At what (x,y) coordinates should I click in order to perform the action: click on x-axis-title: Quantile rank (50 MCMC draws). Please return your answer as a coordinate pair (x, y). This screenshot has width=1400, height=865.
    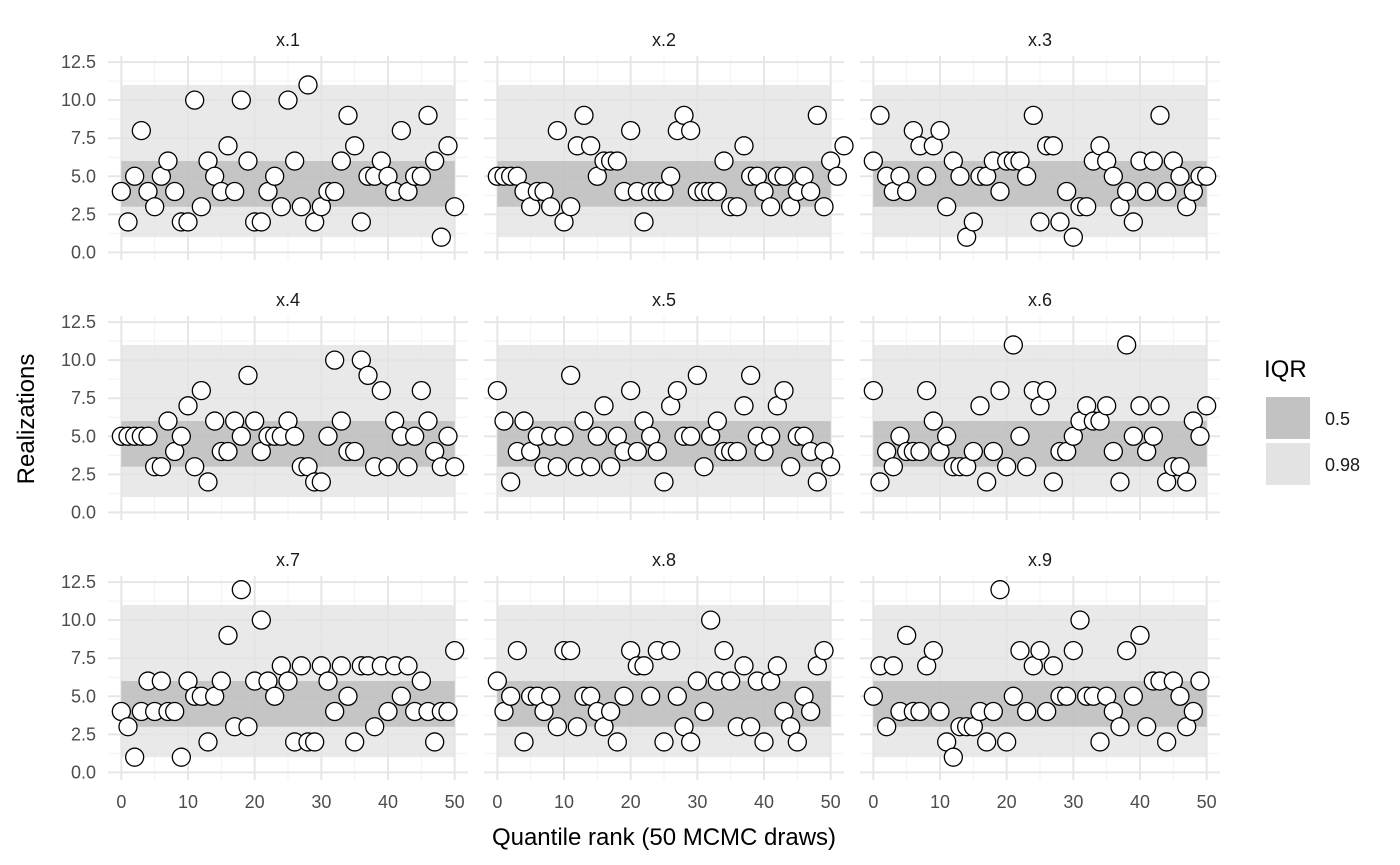
    Looking at the image, I should click on (664, 837).